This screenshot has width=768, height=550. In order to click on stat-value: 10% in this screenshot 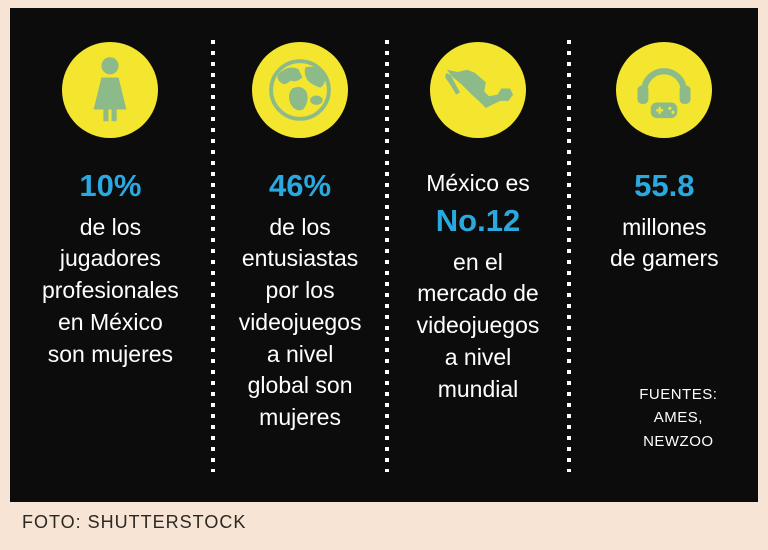, I will do `click(110, 185)`.